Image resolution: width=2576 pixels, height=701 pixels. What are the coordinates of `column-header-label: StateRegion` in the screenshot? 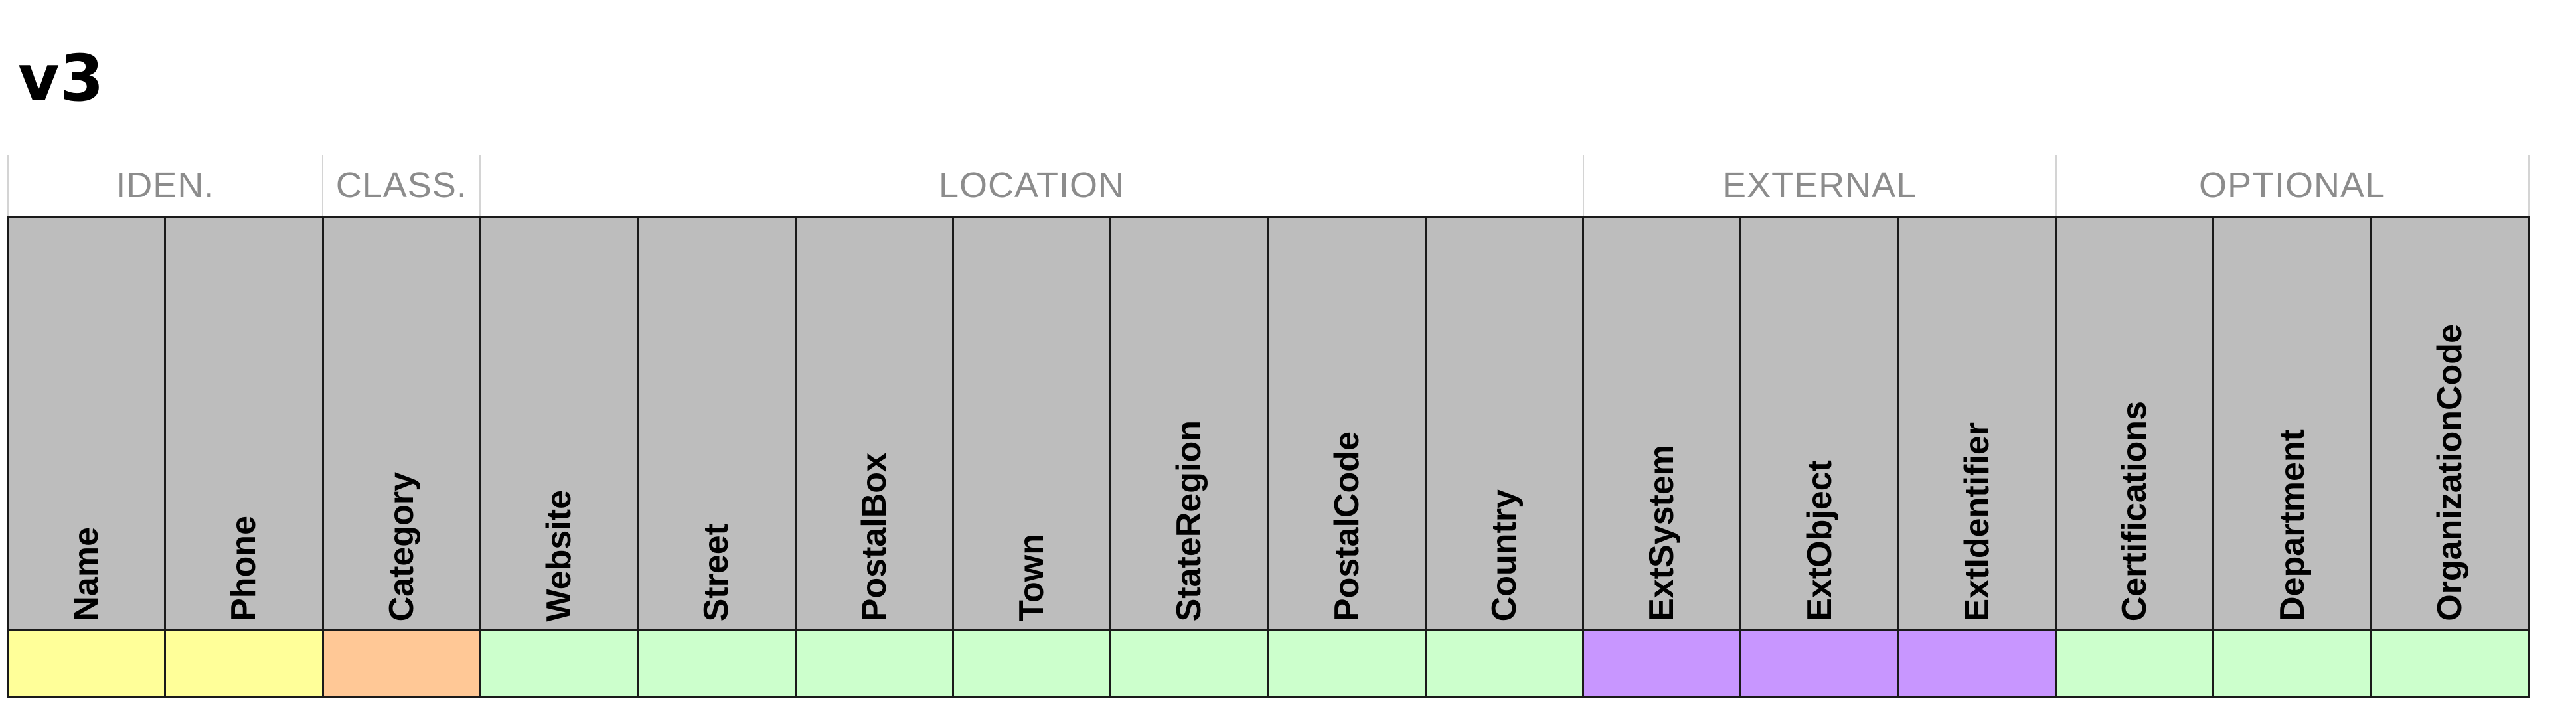 It's located at (1189, 520).